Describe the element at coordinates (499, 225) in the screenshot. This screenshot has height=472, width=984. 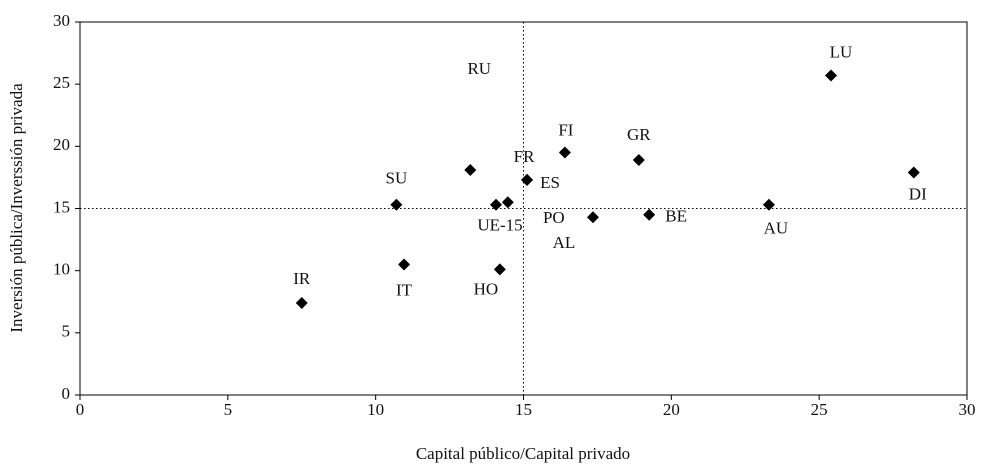
I see `point-label: UE-15` at that location.